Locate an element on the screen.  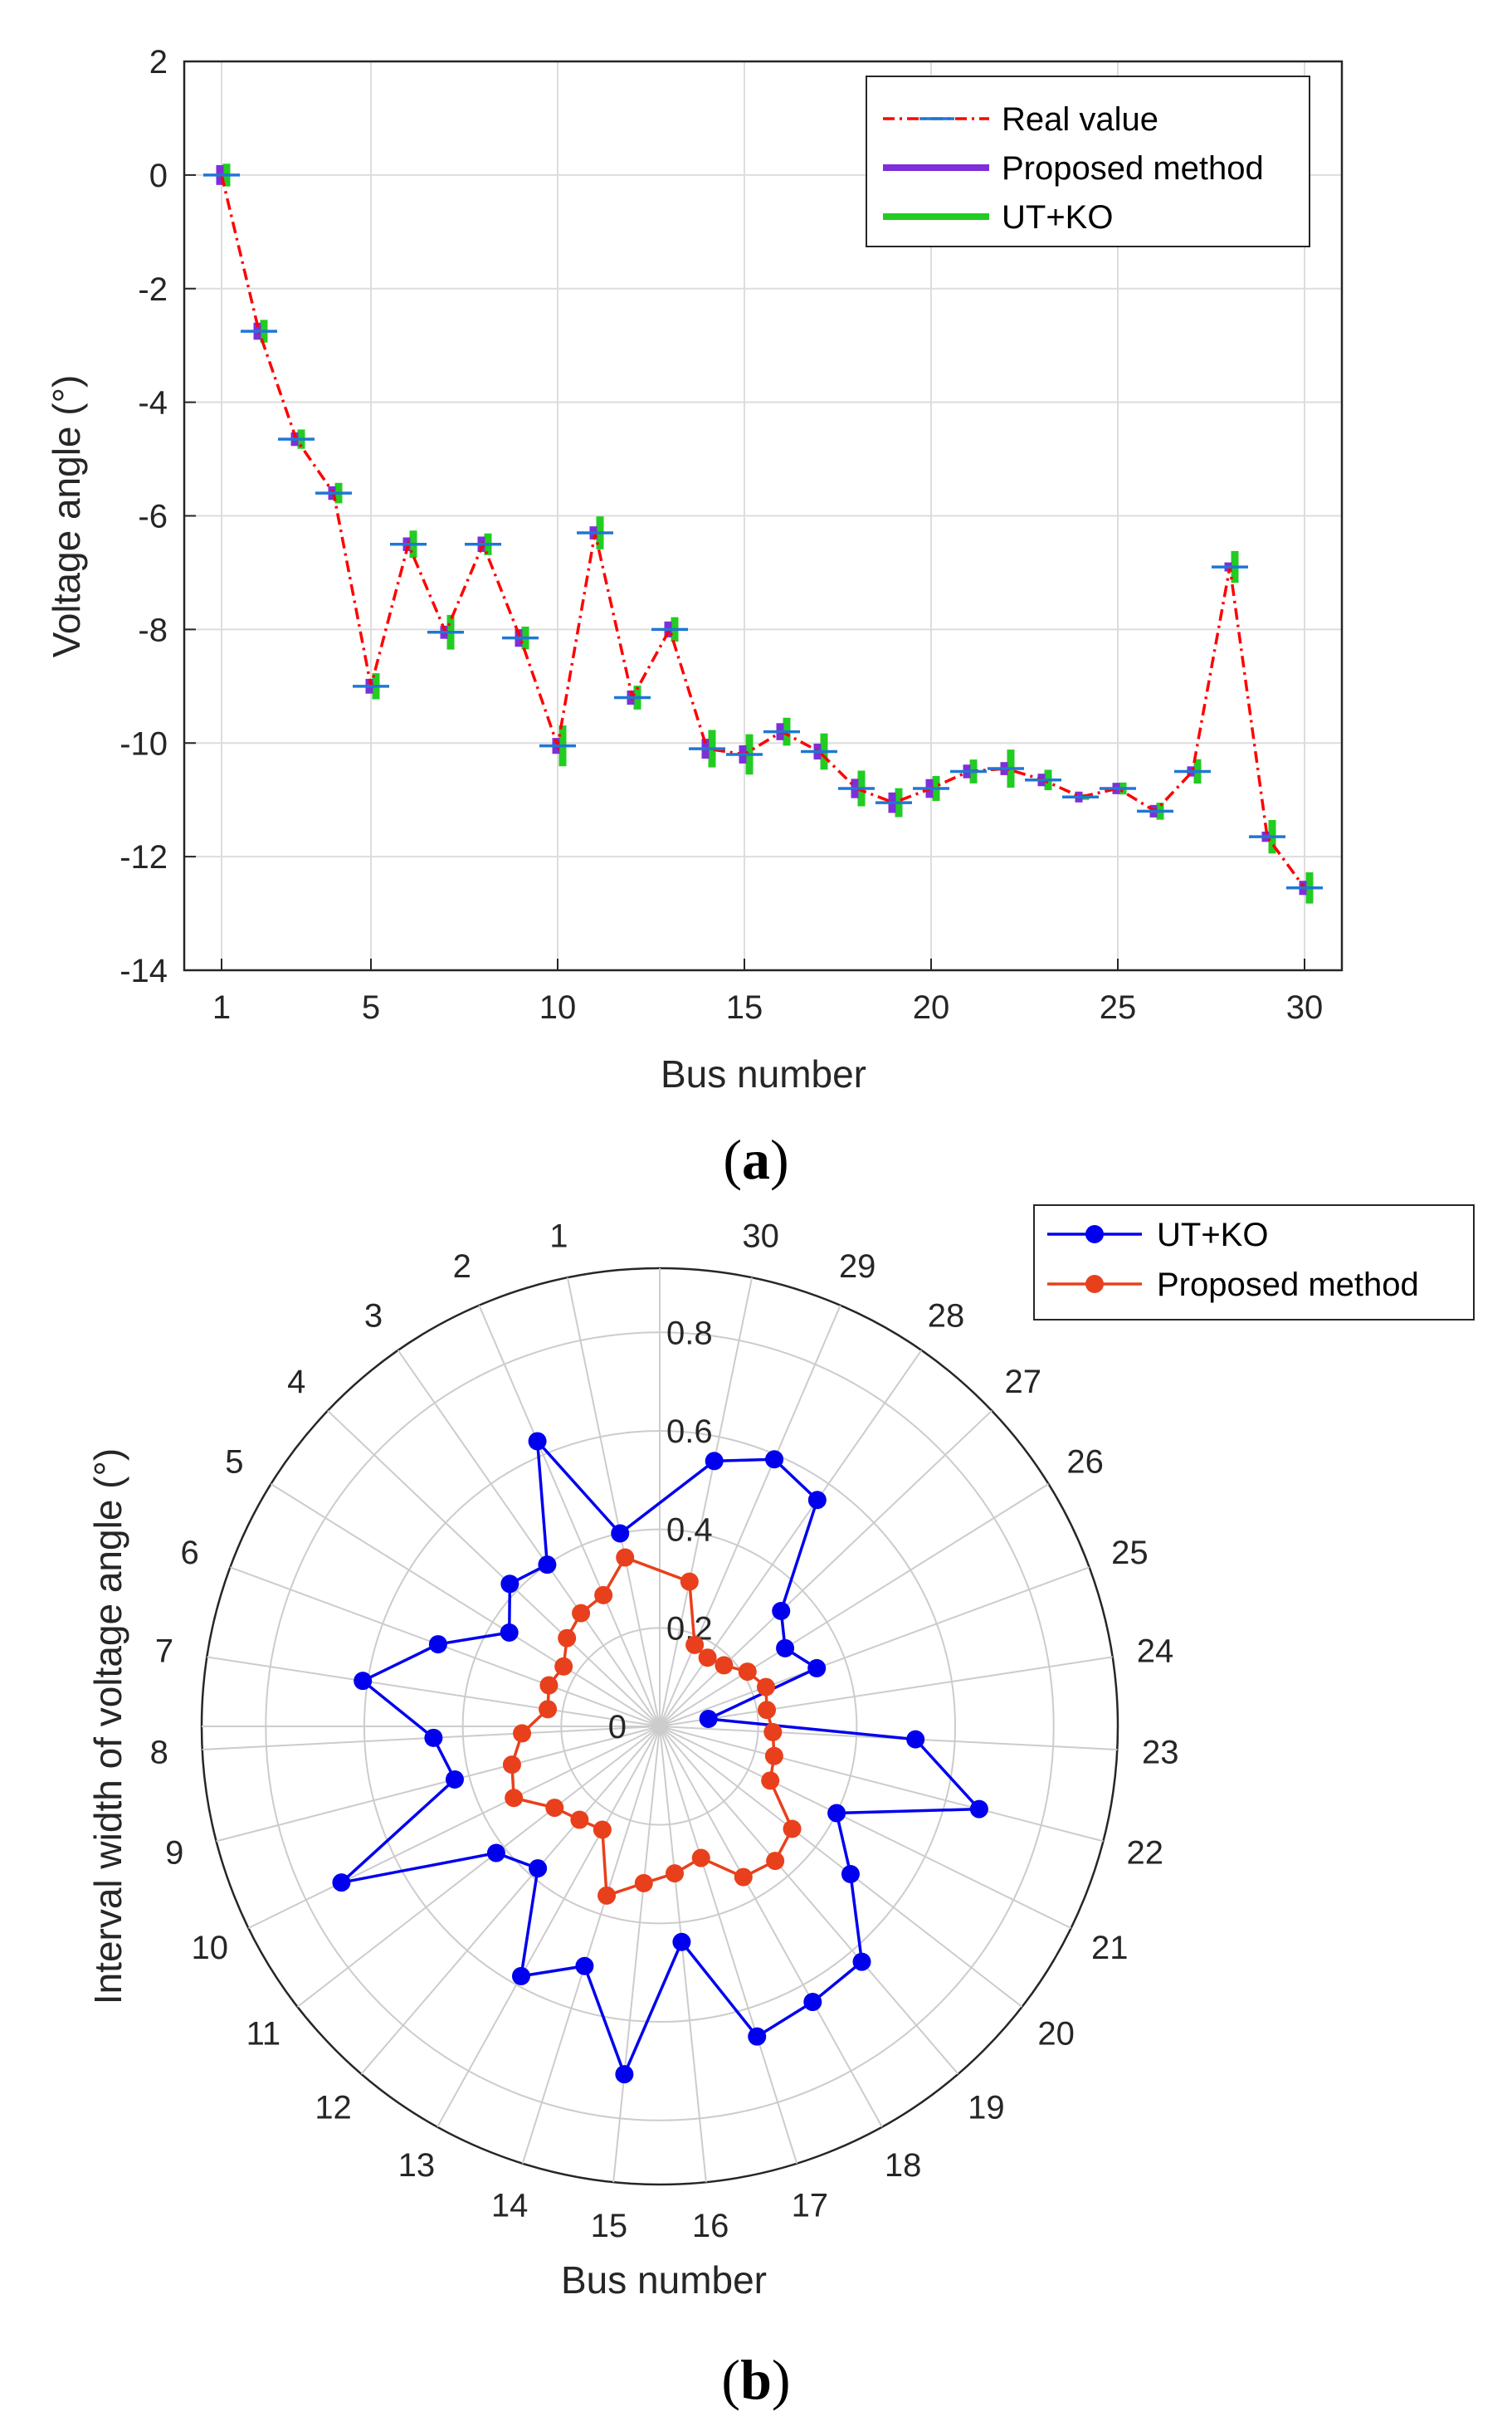
bus-tick-label: 15 is located at coordinates (610, 2226).